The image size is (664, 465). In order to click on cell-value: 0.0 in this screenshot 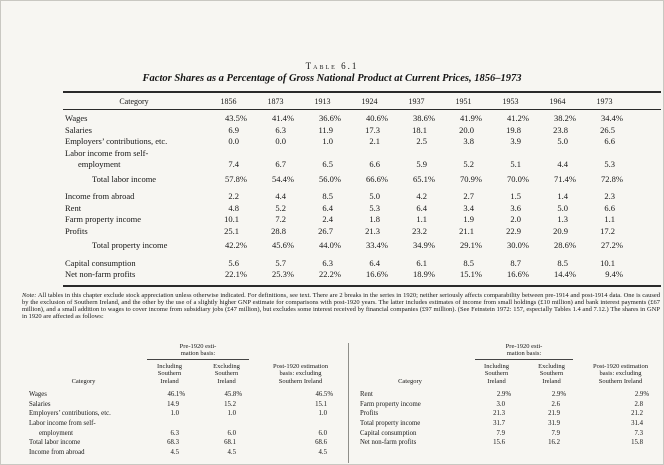, I will do `click(280, 141)`.